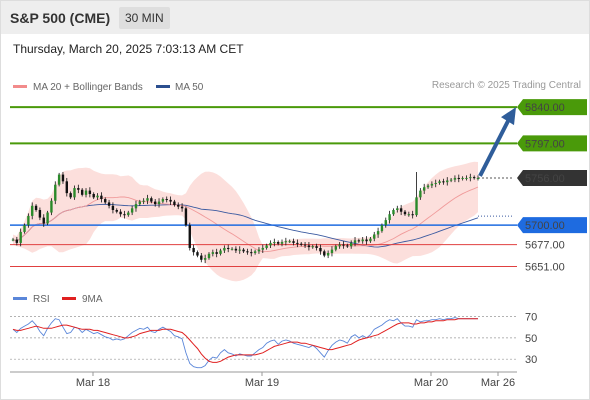  What do you see at coordinates (93, 383) in the screenshot?
I see `x-tick-label-mar-18: Mar 18` at bounding box center [93, 383].